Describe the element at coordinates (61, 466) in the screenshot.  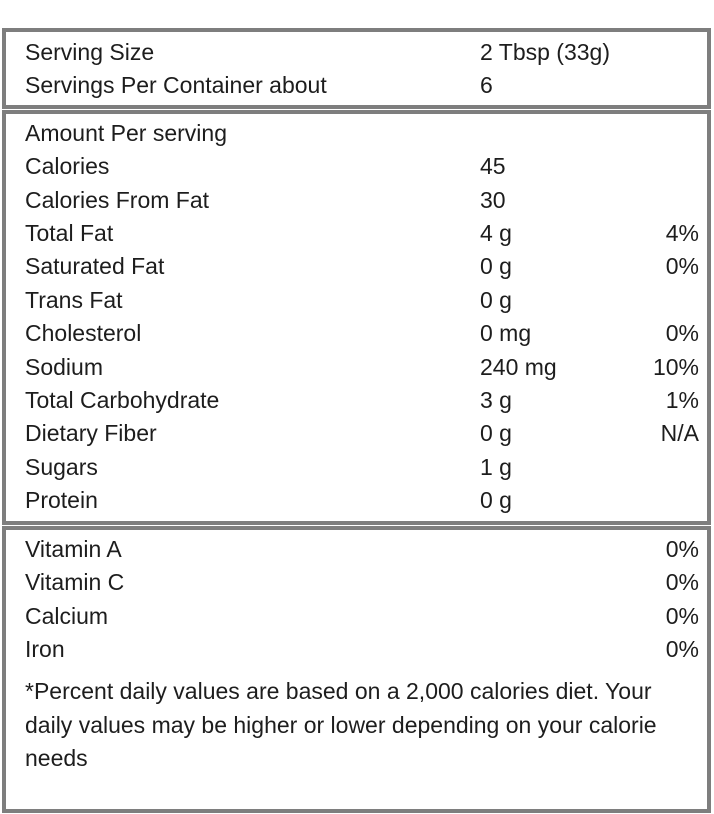
I see `nutrient-name: Sugars` at that location.